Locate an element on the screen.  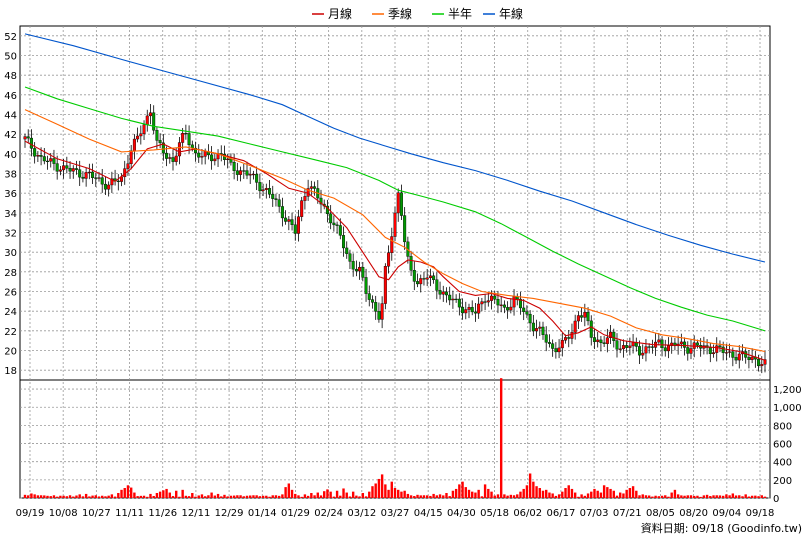
legend-label: 半年 is located at coordinates (460, 14).